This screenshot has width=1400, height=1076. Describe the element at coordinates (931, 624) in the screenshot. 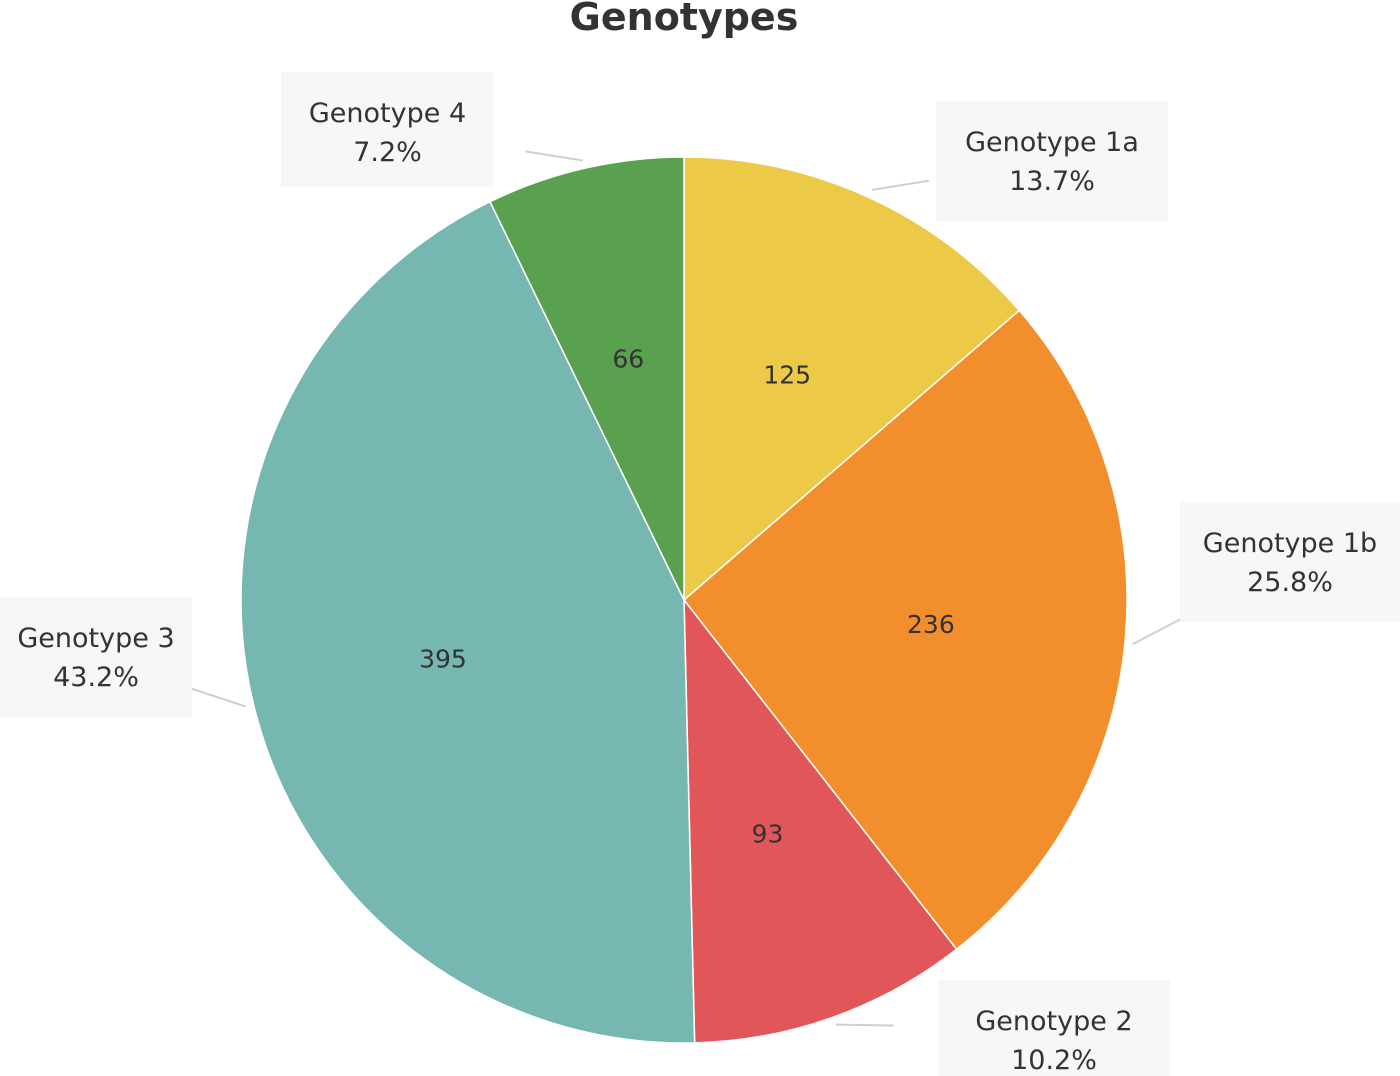

I see `slice-value-label: 236` at that location.